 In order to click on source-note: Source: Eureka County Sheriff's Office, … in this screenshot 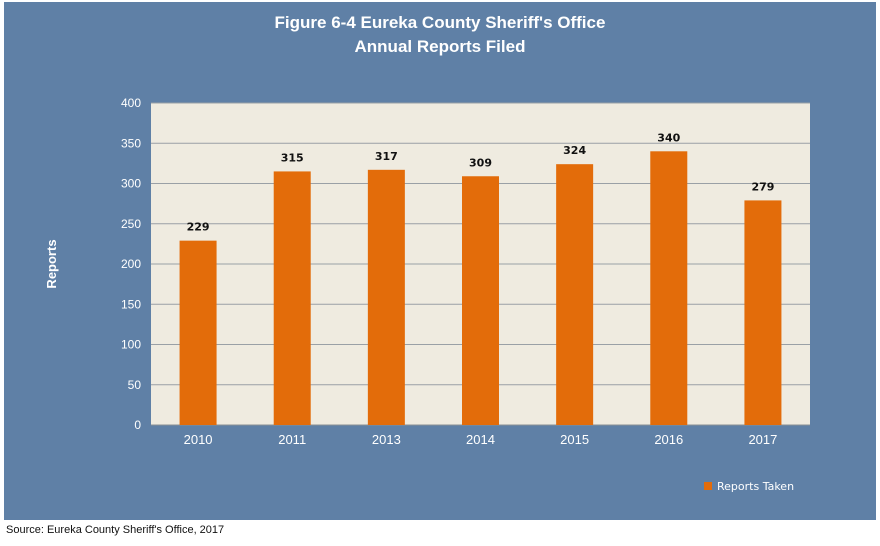, I will do `click(115, 530)`.